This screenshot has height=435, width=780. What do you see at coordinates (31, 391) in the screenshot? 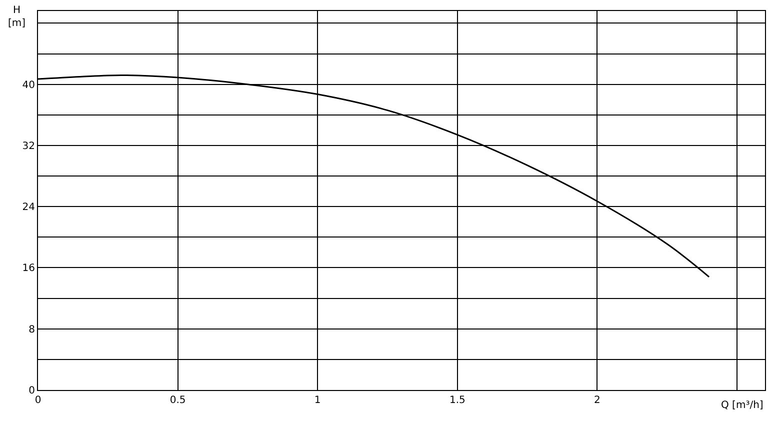
I see `y-tick-label: 0` at bounding box center [31, 391].